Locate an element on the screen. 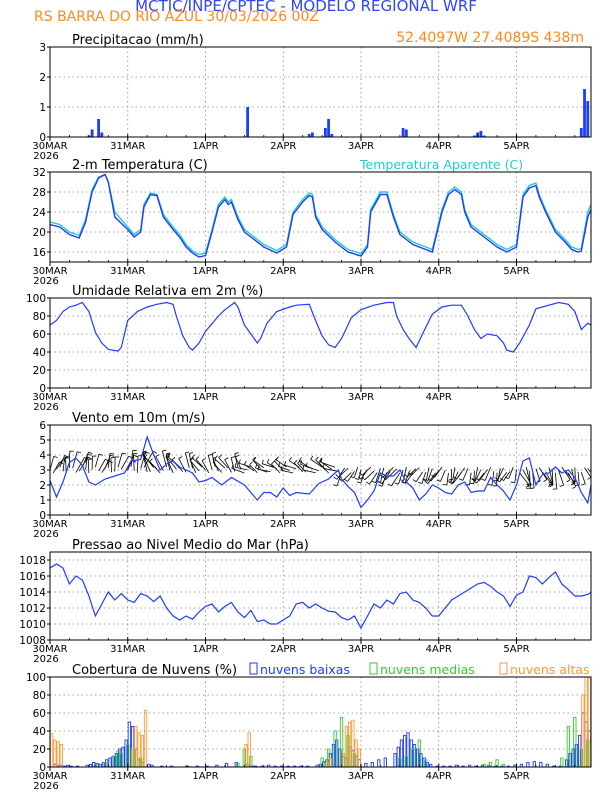  y-tick-label: 1 is located at coordinates (42, 108).